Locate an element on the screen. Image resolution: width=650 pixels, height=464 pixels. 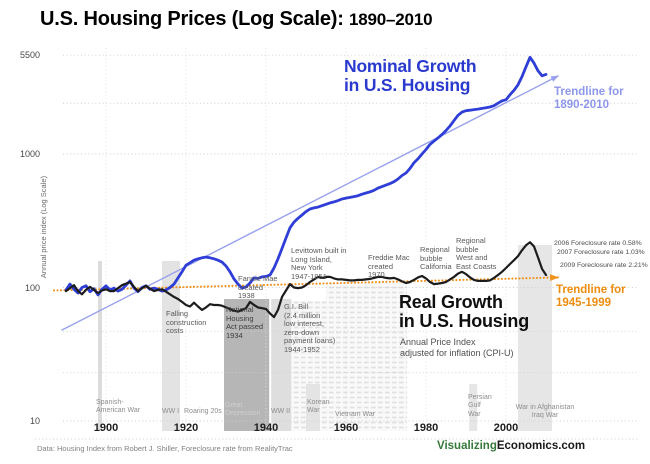
war-label-wwi: WW I is located at coordinates (171, 411).